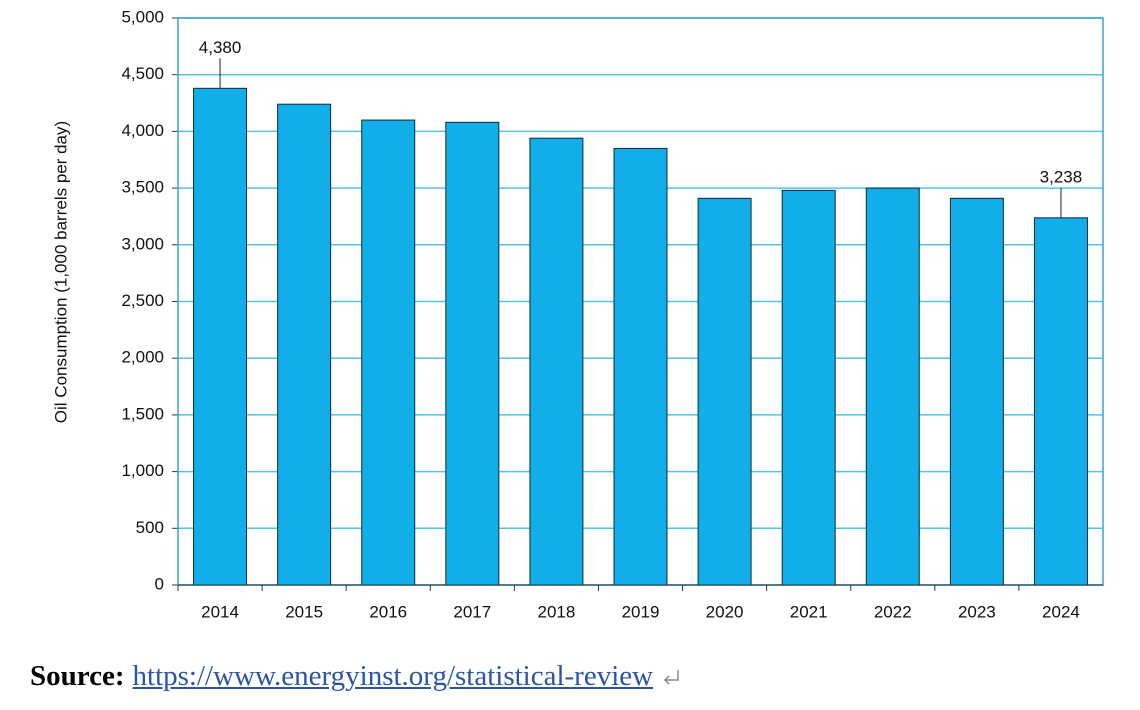 This screenshot has width=1140, height=710. What do you see at coordinates (725, 611) in the screenshot?
I see `x-tick-label: 2020` at bounding box center [725, 611].